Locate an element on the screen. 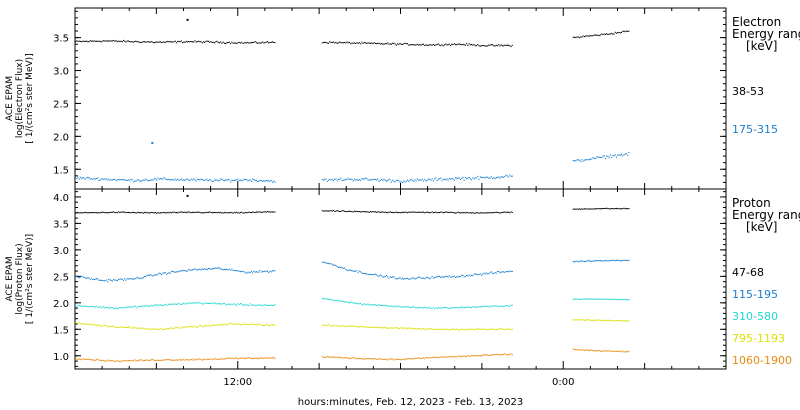 The width and height of the screenshot is (800, 410). legend-entry: 1060-1900 is located at coordinates (762, 360).